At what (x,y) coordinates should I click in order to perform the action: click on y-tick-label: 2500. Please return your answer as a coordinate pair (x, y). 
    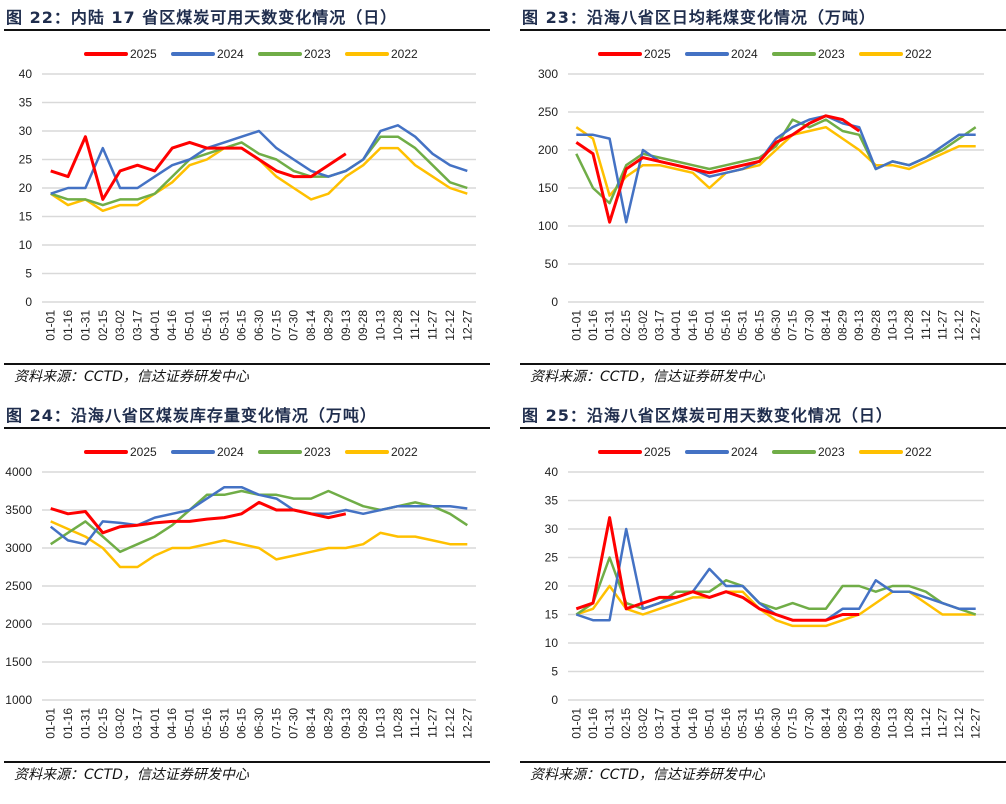
    Looking at the image, I should click on (18, 586).